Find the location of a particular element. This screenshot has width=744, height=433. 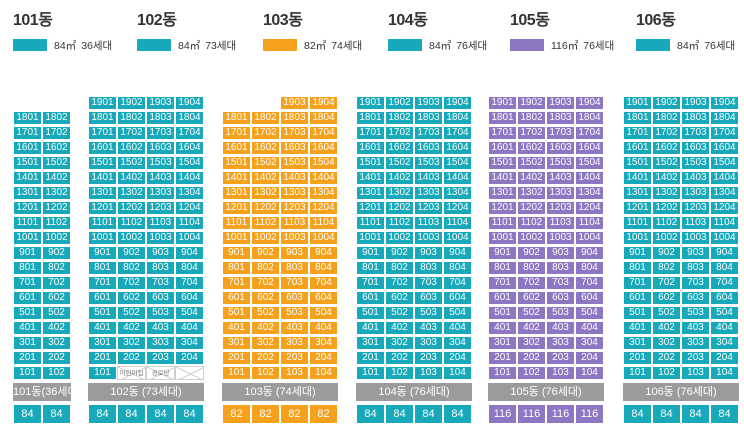

unit-cell: 103 is located at coordinates (294, 373).